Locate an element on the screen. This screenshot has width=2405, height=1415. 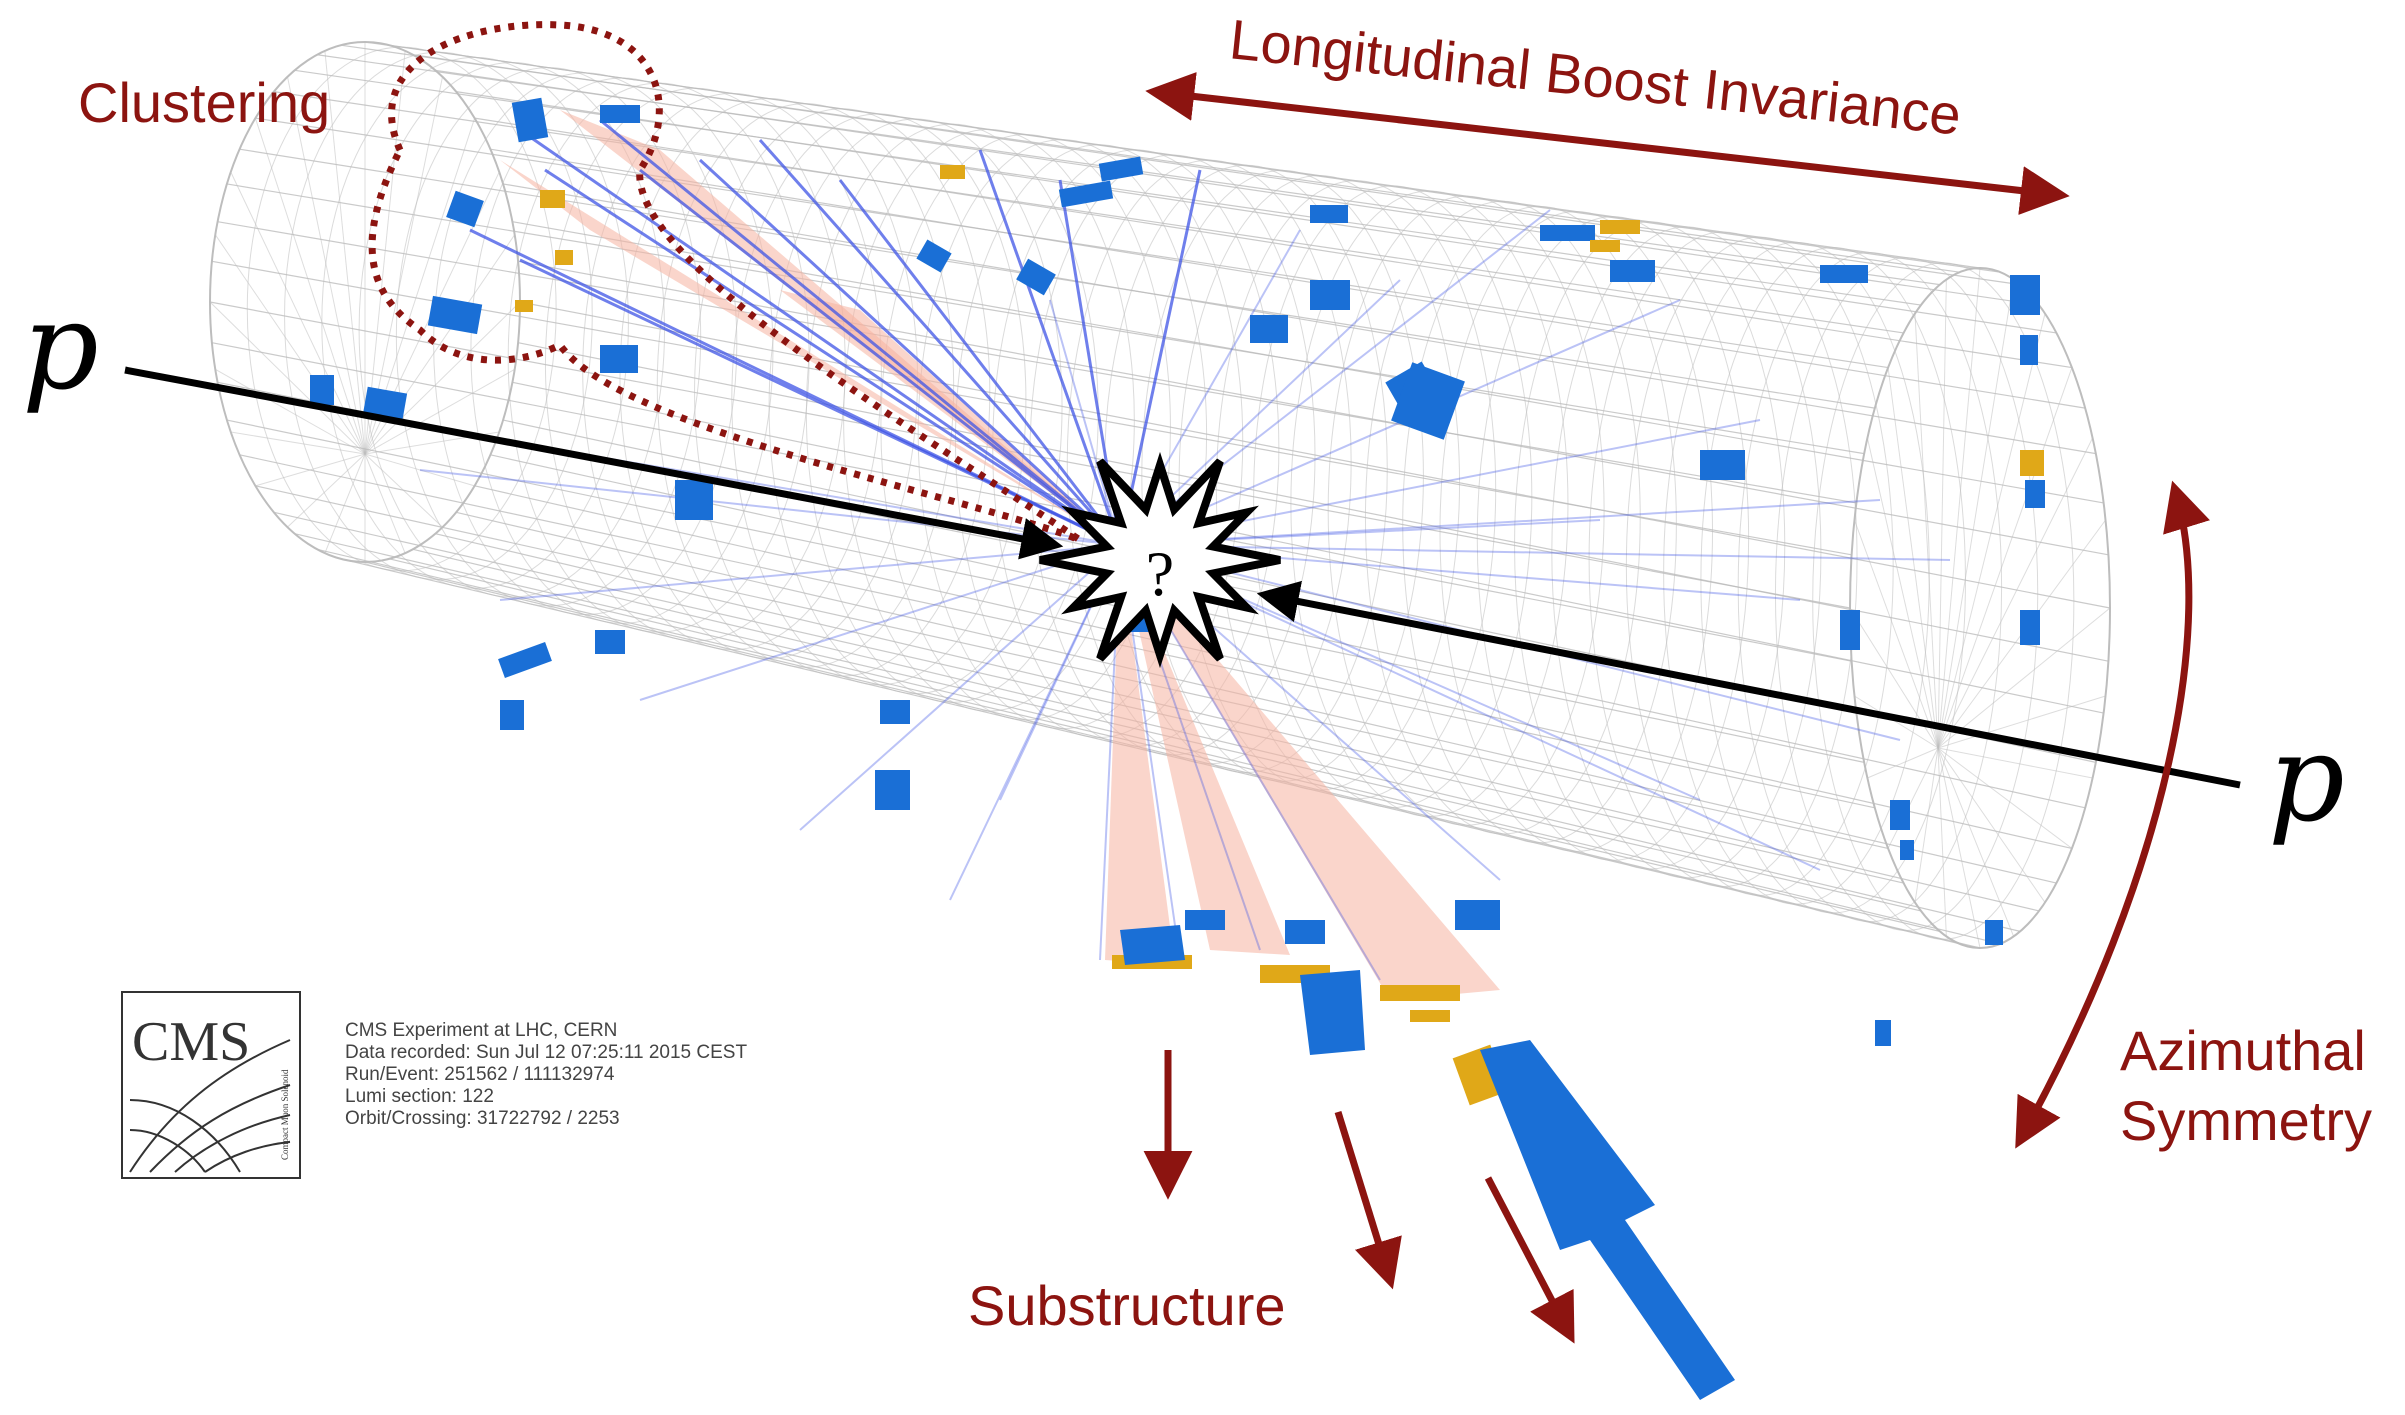
azimuthal-arrow is located at coordinates (2112, 814).